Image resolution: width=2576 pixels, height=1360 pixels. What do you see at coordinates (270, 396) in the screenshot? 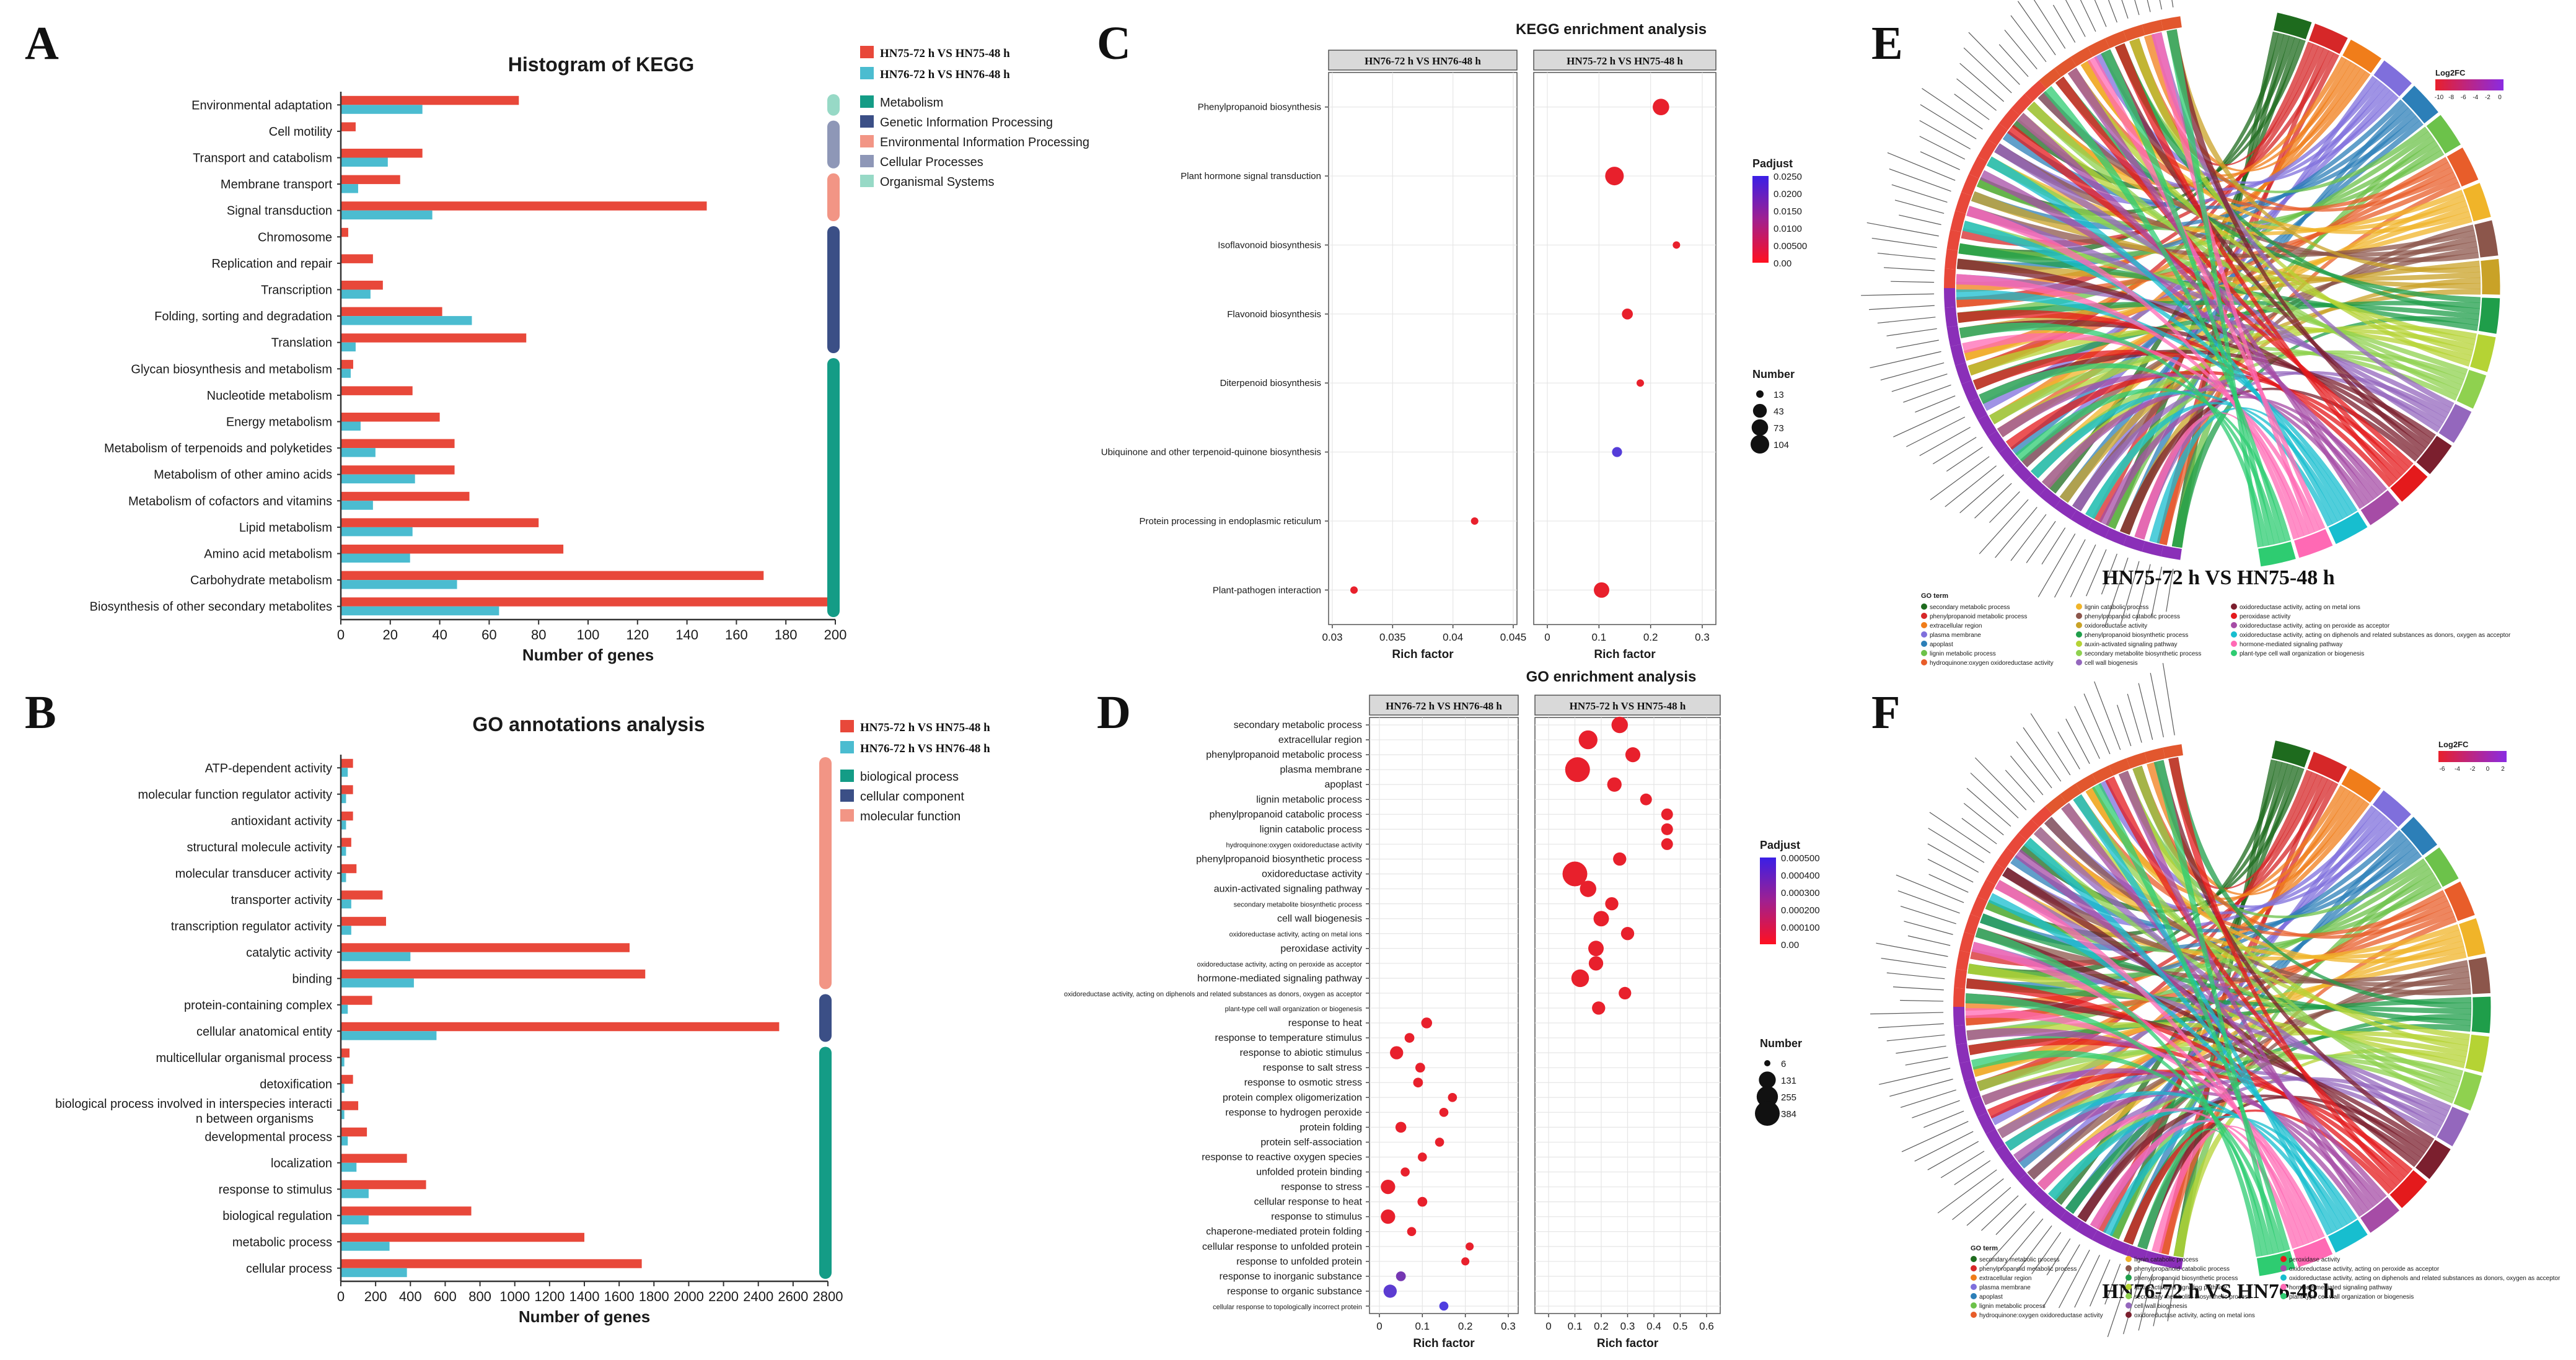
I see `category-label-nucleotide-metabolism: Nucleotide metabolism` at bounding box center [270, 396].